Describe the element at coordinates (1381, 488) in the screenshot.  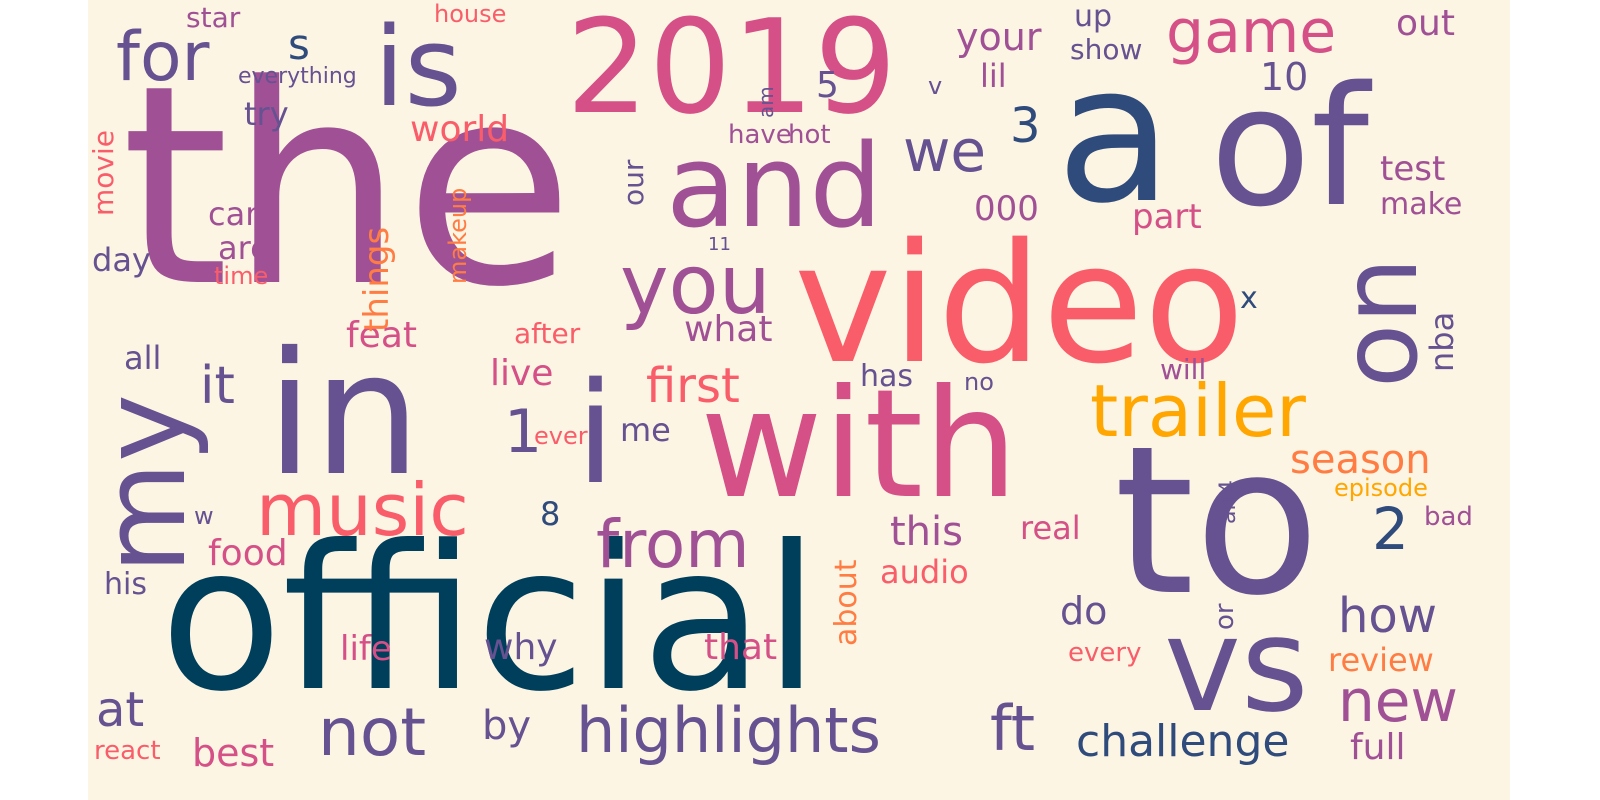
I see `word-episode: episode` at that location.